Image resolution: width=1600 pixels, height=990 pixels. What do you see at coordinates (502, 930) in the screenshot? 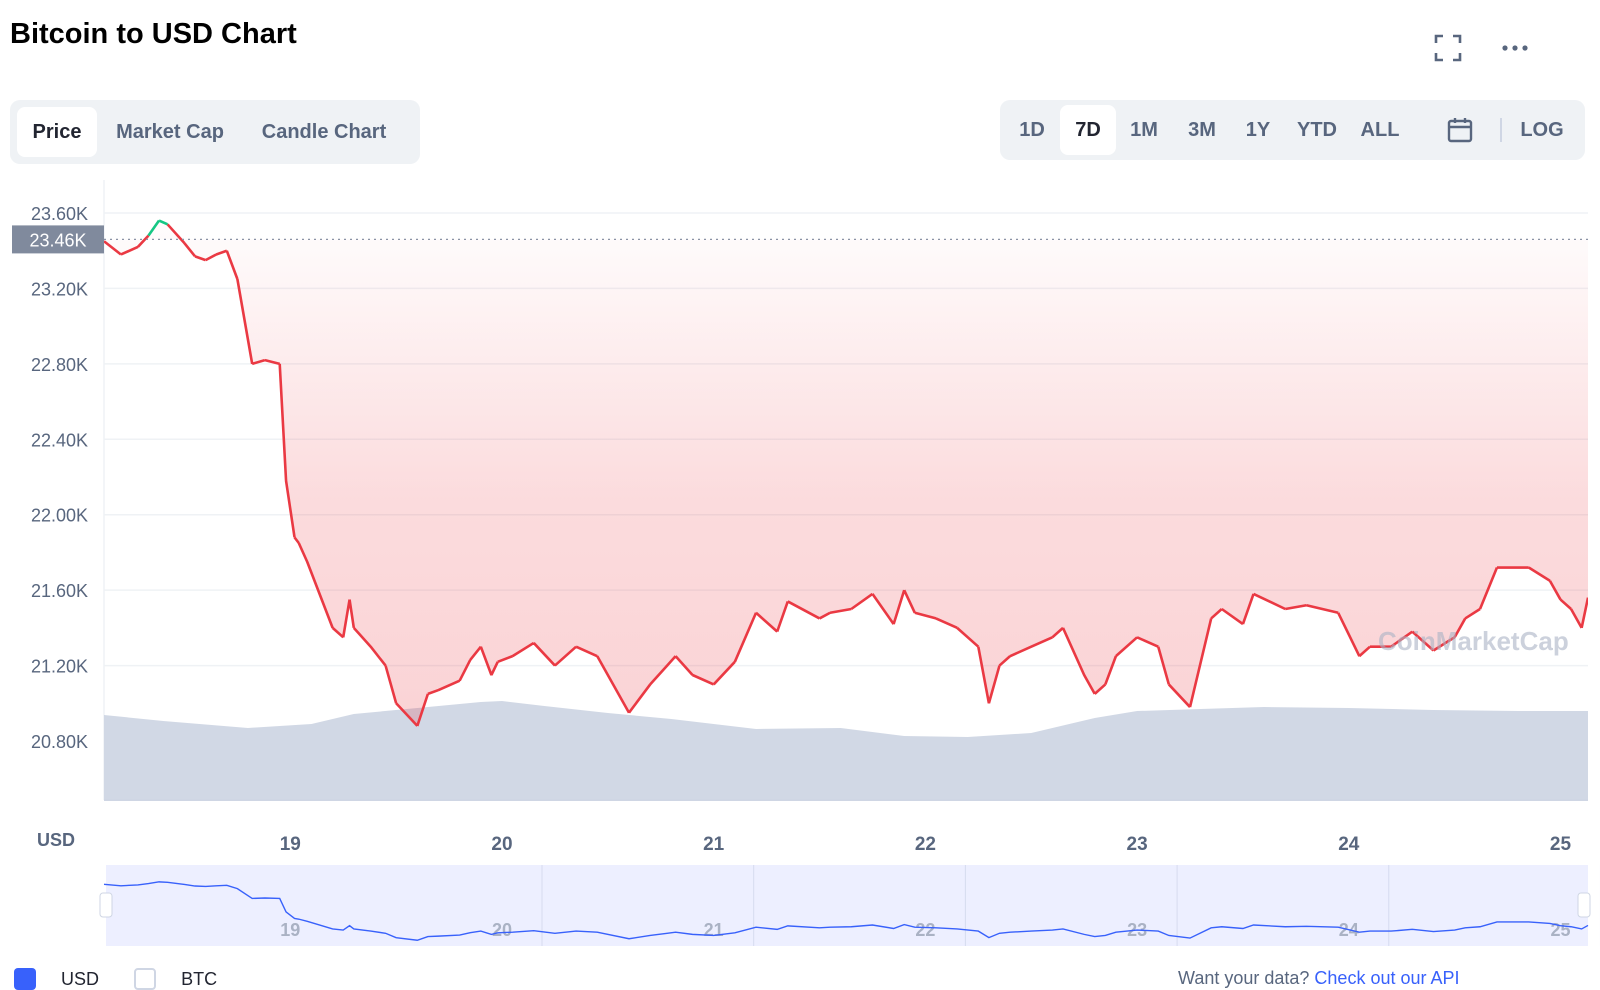
I see `navigator-tick-label: 20` at bounding box center [502, 930].